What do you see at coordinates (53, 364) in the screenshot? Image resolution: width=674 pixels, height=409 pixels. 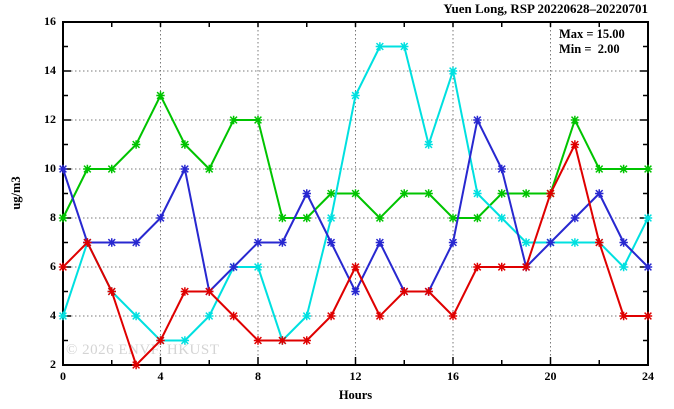 I see `y-tick-label-2: 2` at bounding box center [53, 364].